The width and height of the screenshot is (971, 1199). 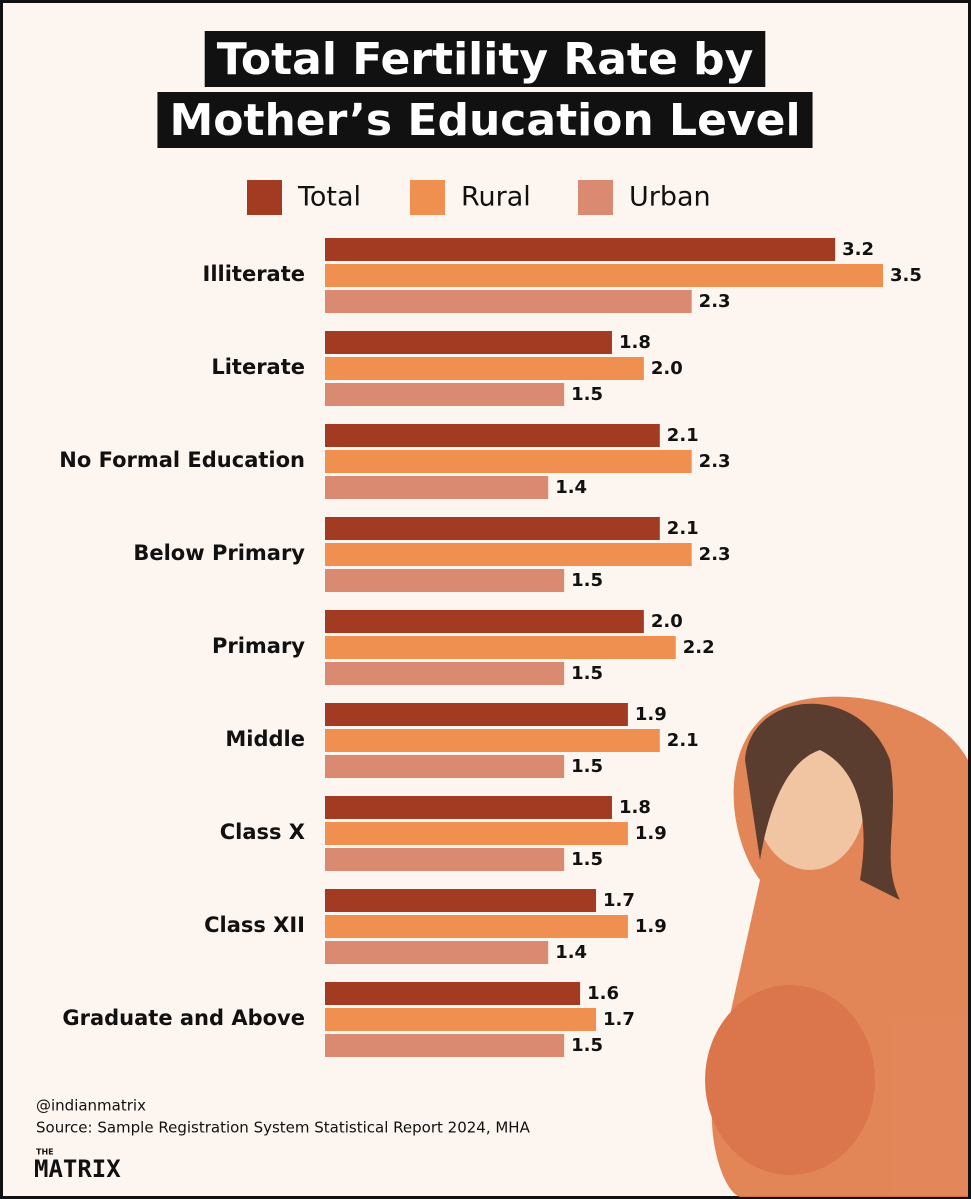 I want to click on category-label: Class X, so click(x=262, y=832).